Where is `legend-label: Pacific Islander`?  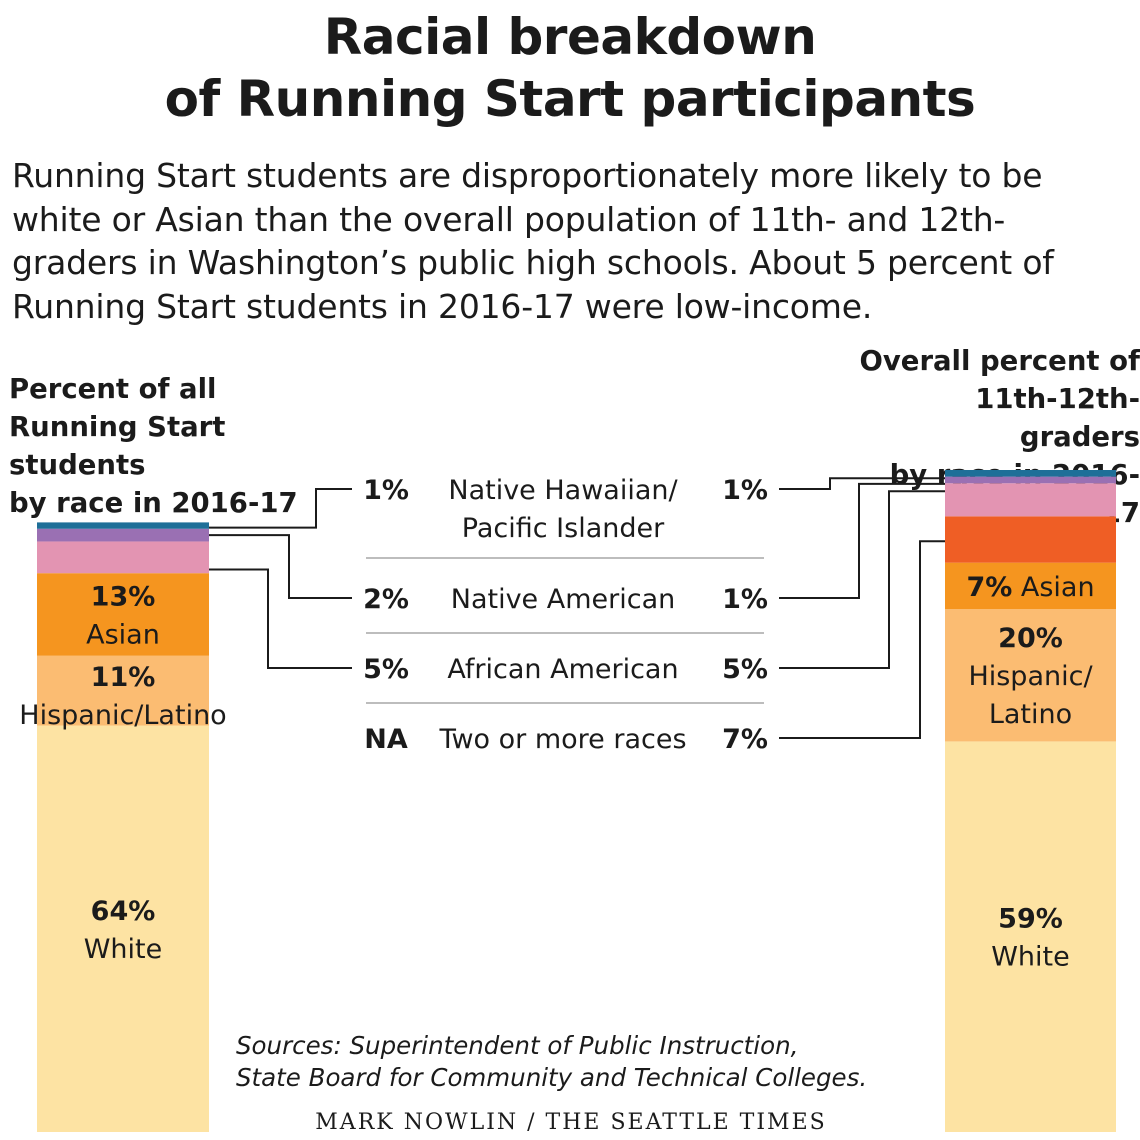 legend-label: Pacific Islander is located at coordinates (563, 528).